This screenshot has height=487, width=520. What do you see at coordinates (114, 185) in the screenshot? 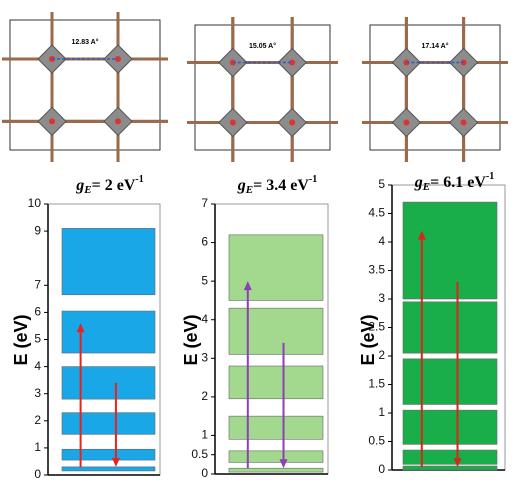
I see `title-part: = 2 eV` at bounding box center [114, 185].